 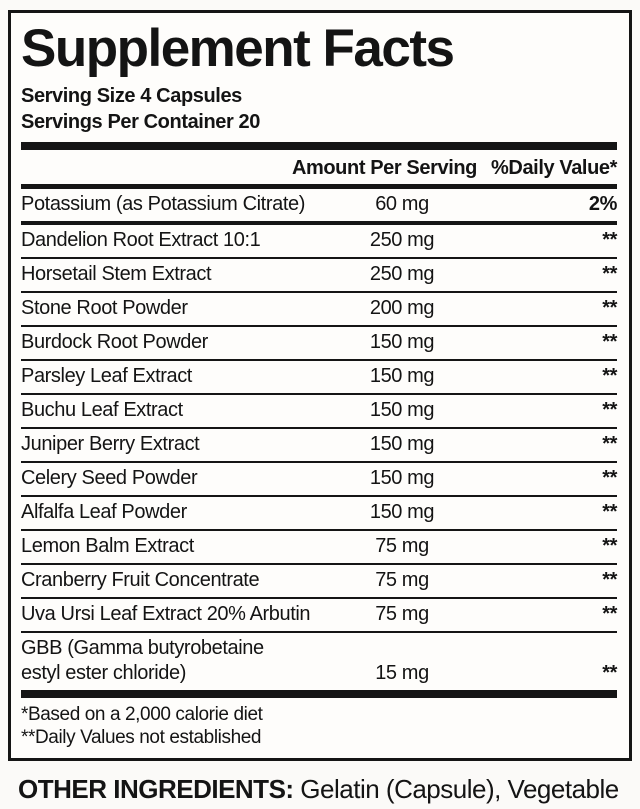 I want to click on table-row: Alfalfa Leaf Powder 150 mg **, so click(x=319, y=514).